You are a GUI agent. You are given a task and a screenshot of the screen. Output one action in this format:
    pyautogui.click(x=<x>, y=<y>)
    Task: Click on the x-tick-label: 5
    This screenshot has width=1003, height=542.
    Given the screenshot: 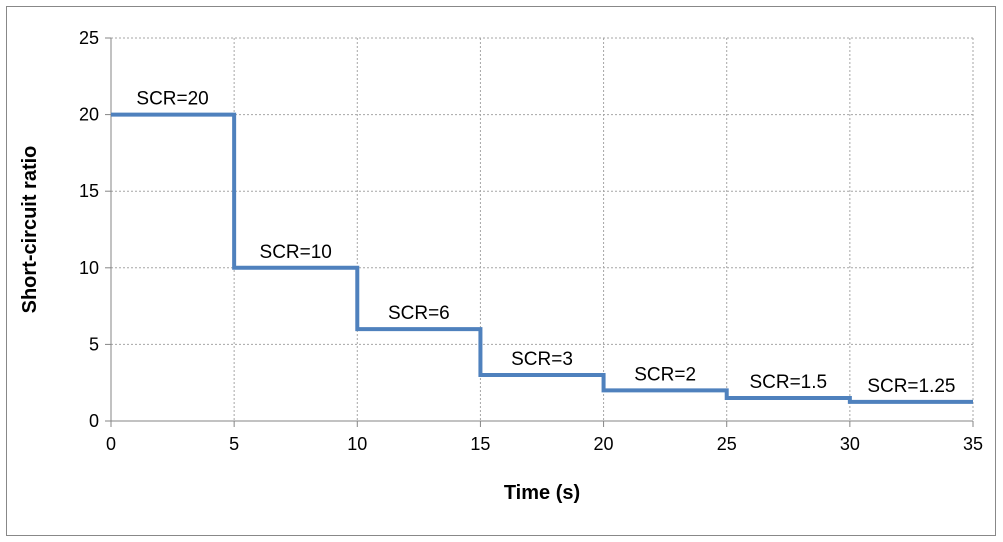 What is the action you would take?
    pyautogui.click(x=234, y=444)
    